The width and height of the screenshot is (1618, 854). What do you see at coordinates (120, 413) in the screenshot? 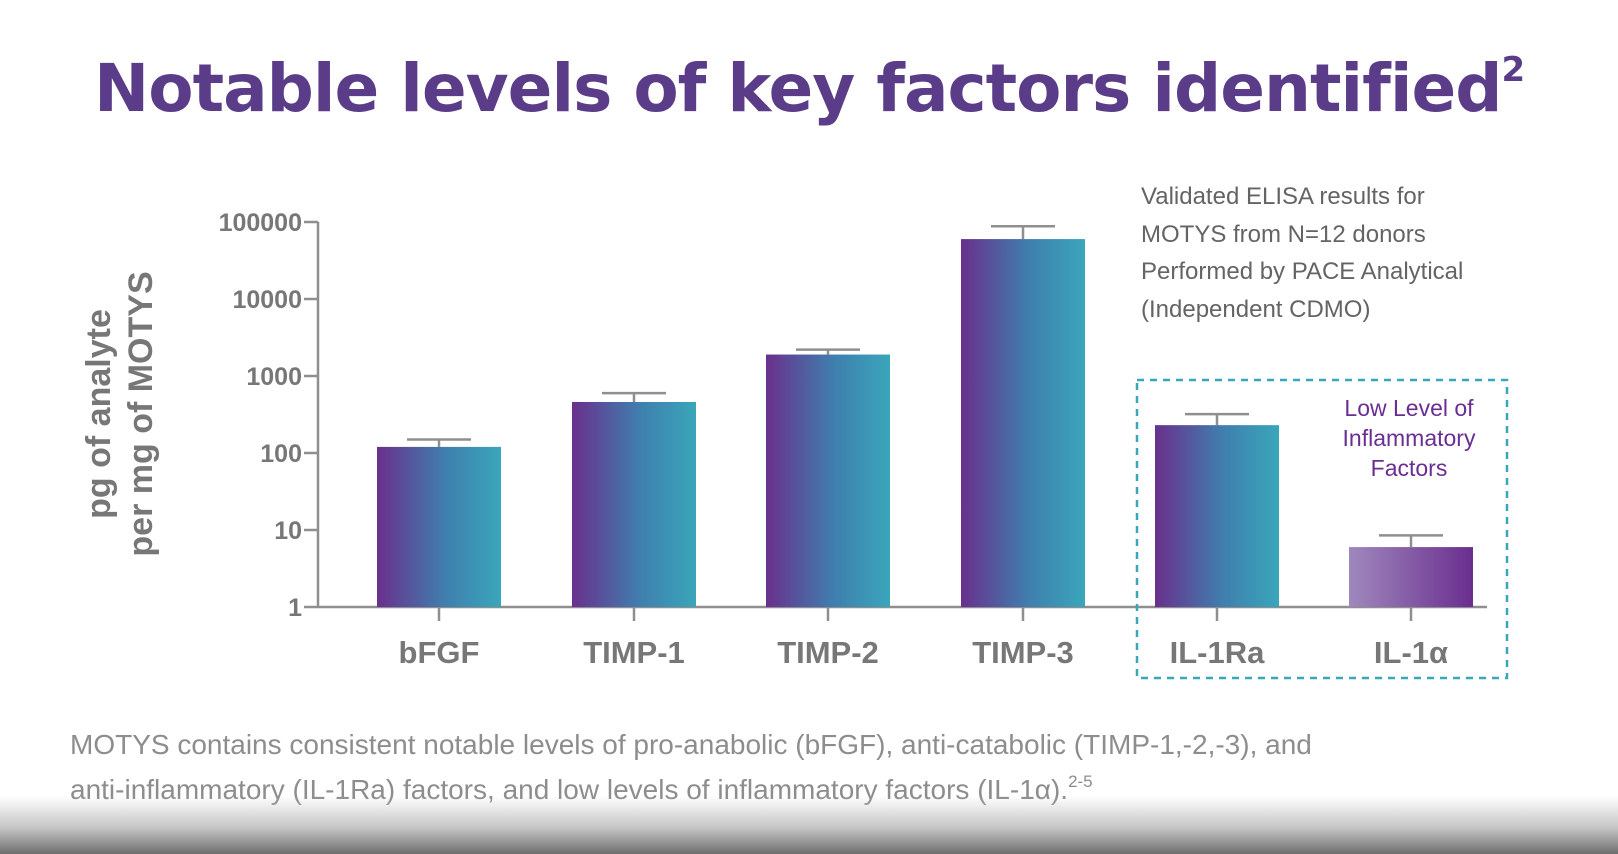
I see `y-axis-title: pg of analyte per mg of MOTYS` at bounding box center [120, 413].